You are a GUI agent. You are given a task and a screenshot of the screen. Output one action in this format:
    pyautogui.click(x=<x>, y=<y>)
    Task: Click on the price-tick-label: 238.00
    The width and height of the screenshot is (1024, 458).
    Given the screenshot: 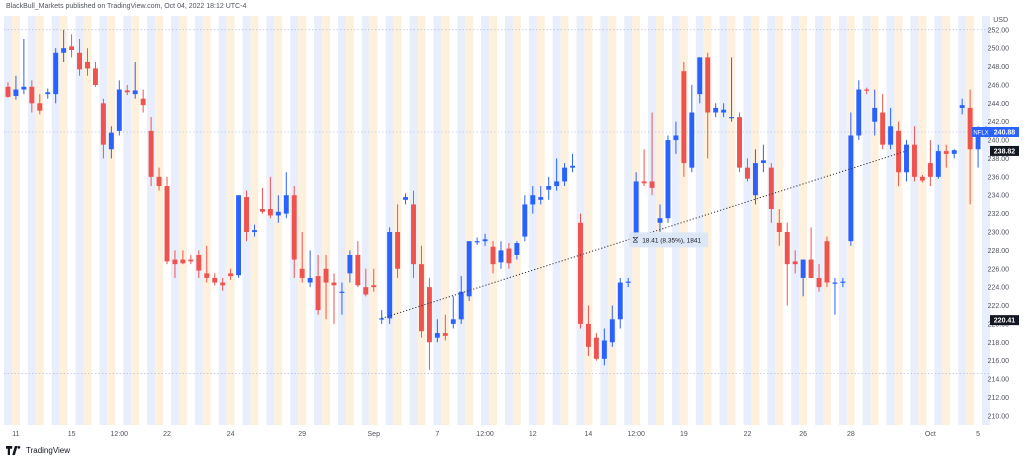 What is the action you would take?
    pyautogui.click(x=999, y=159)
    